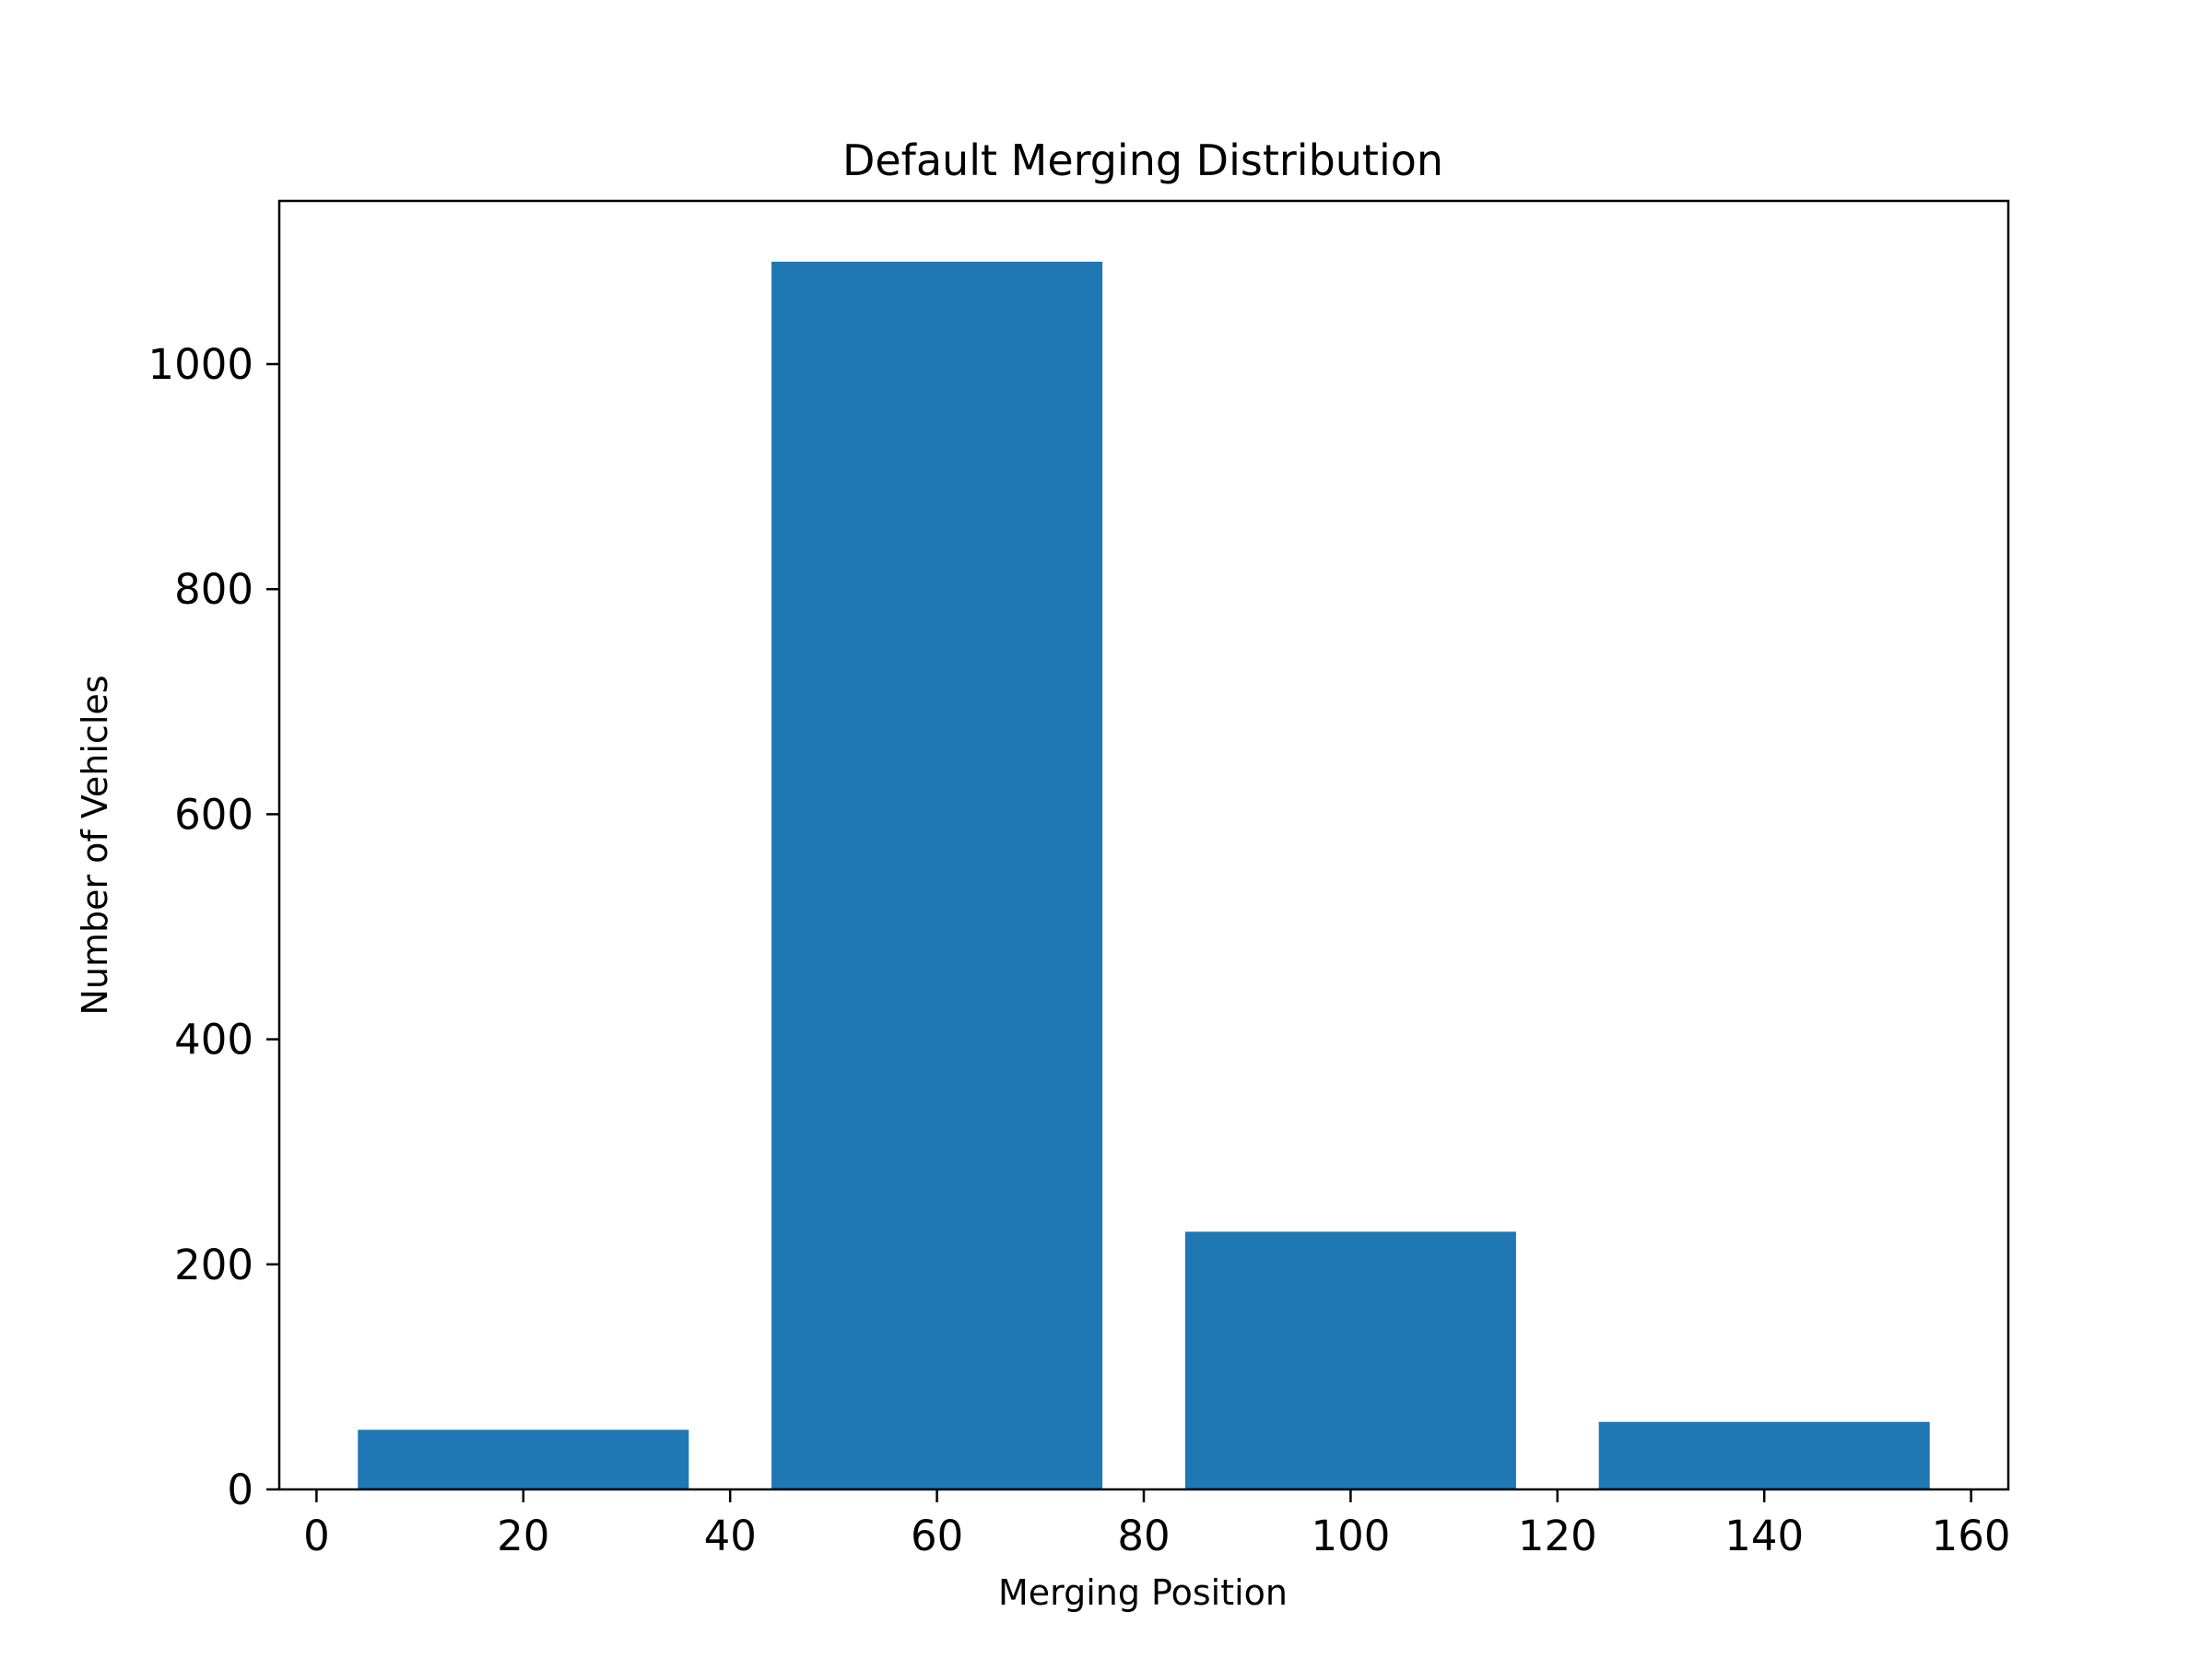  I want to click on x-axis-ticks: 0 20 40 60 80 100 120 140 160, so click(1157, 1524).